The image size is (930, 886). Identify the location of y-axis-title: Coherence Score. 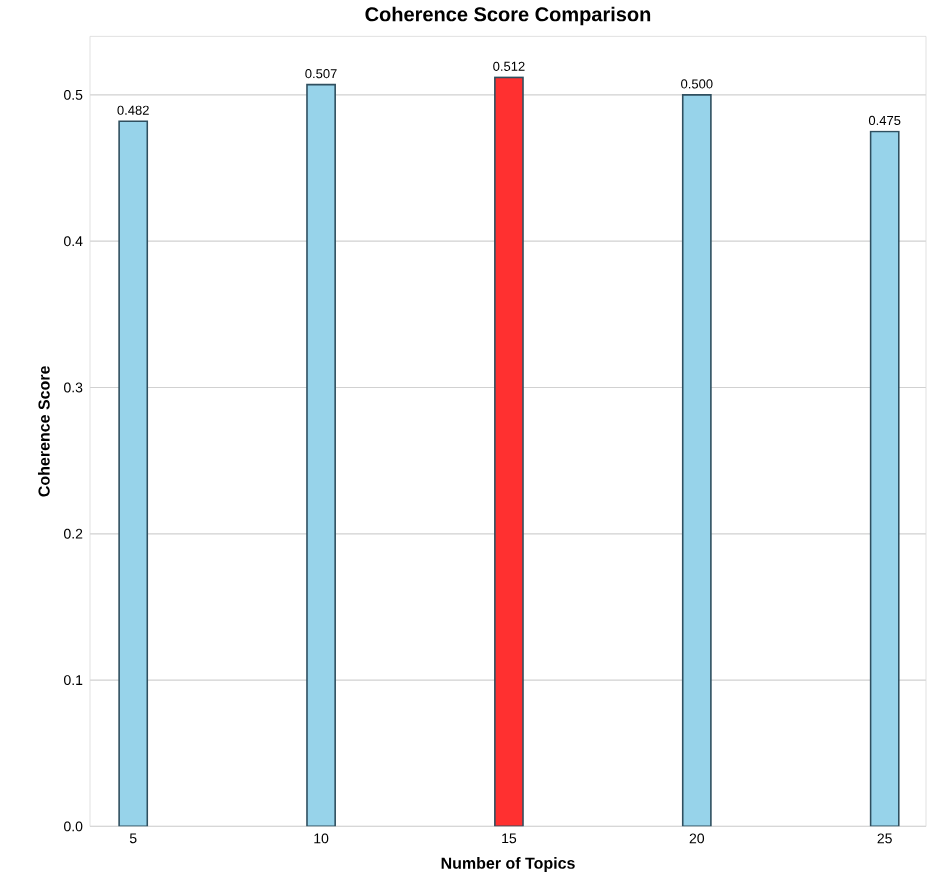
(43, 431).